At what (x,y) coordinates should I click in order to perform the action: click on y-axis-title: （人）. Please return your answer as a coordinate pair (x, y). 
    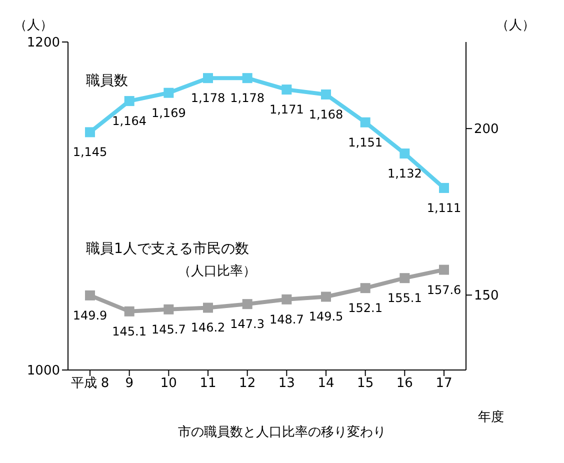
    Looking at the image, I should click on (33, 25).